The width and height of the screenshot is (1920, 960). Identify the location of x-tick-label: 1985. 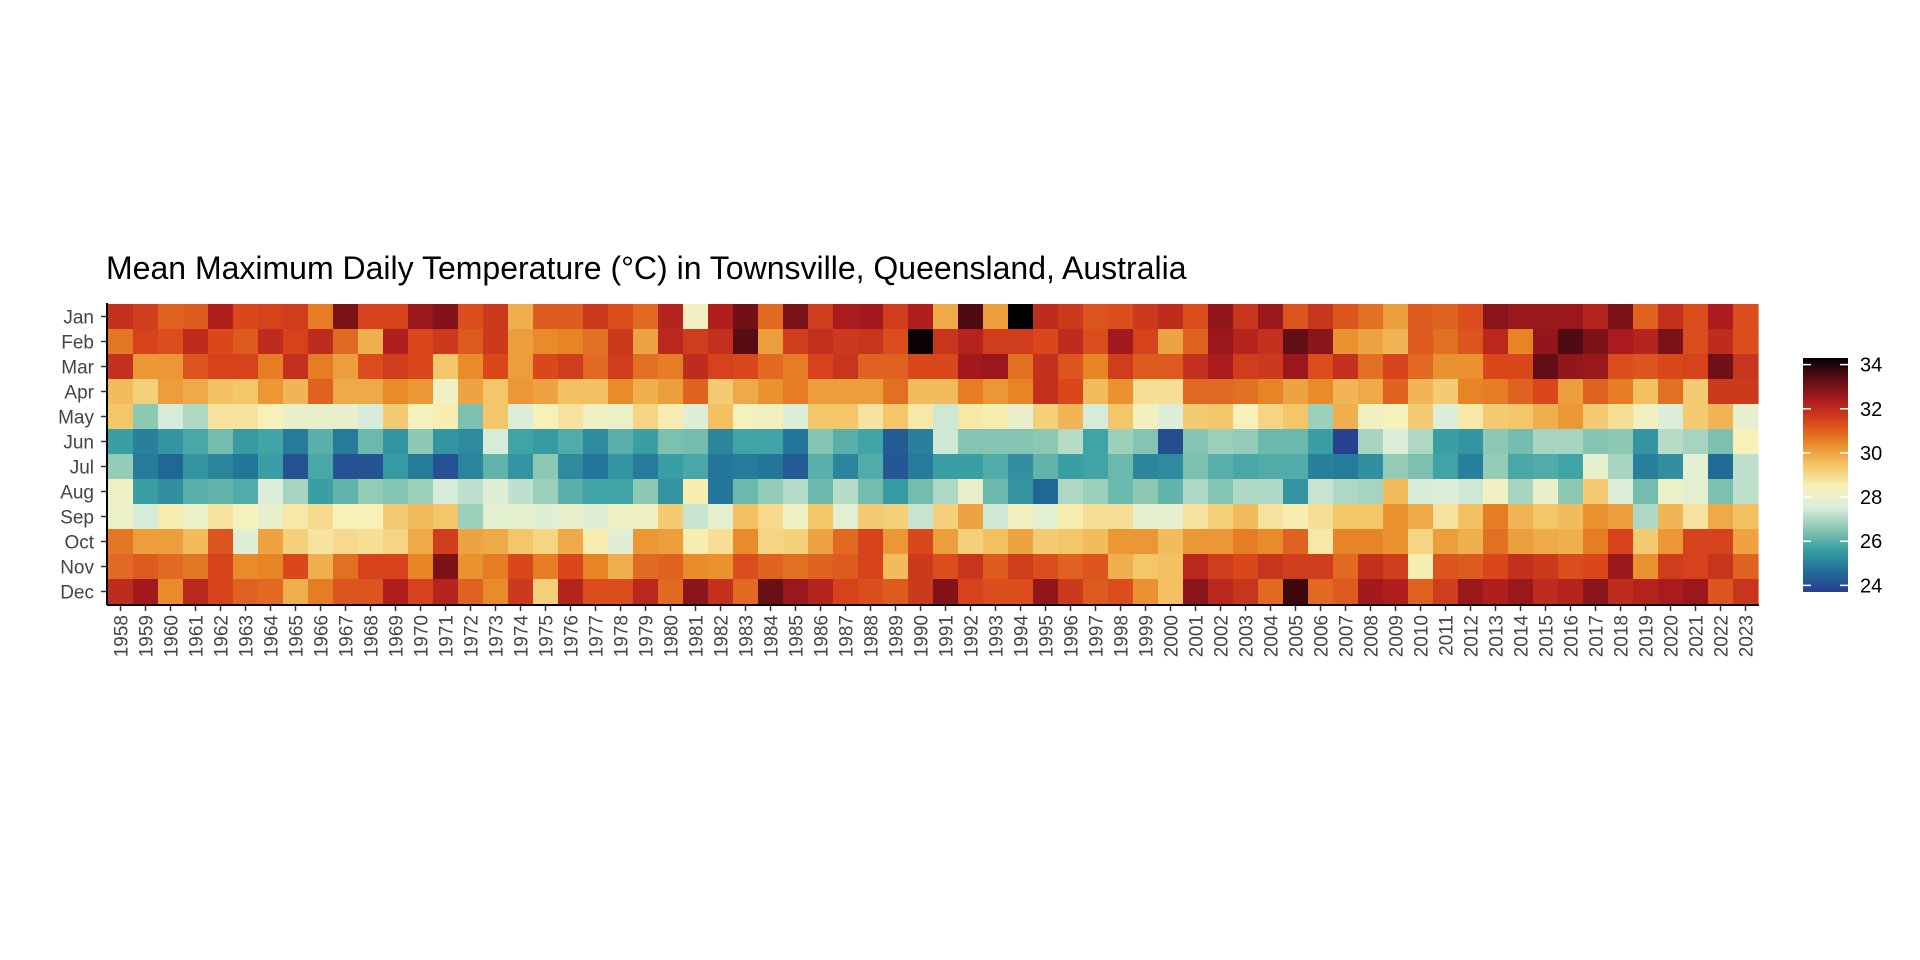
(797, 636).